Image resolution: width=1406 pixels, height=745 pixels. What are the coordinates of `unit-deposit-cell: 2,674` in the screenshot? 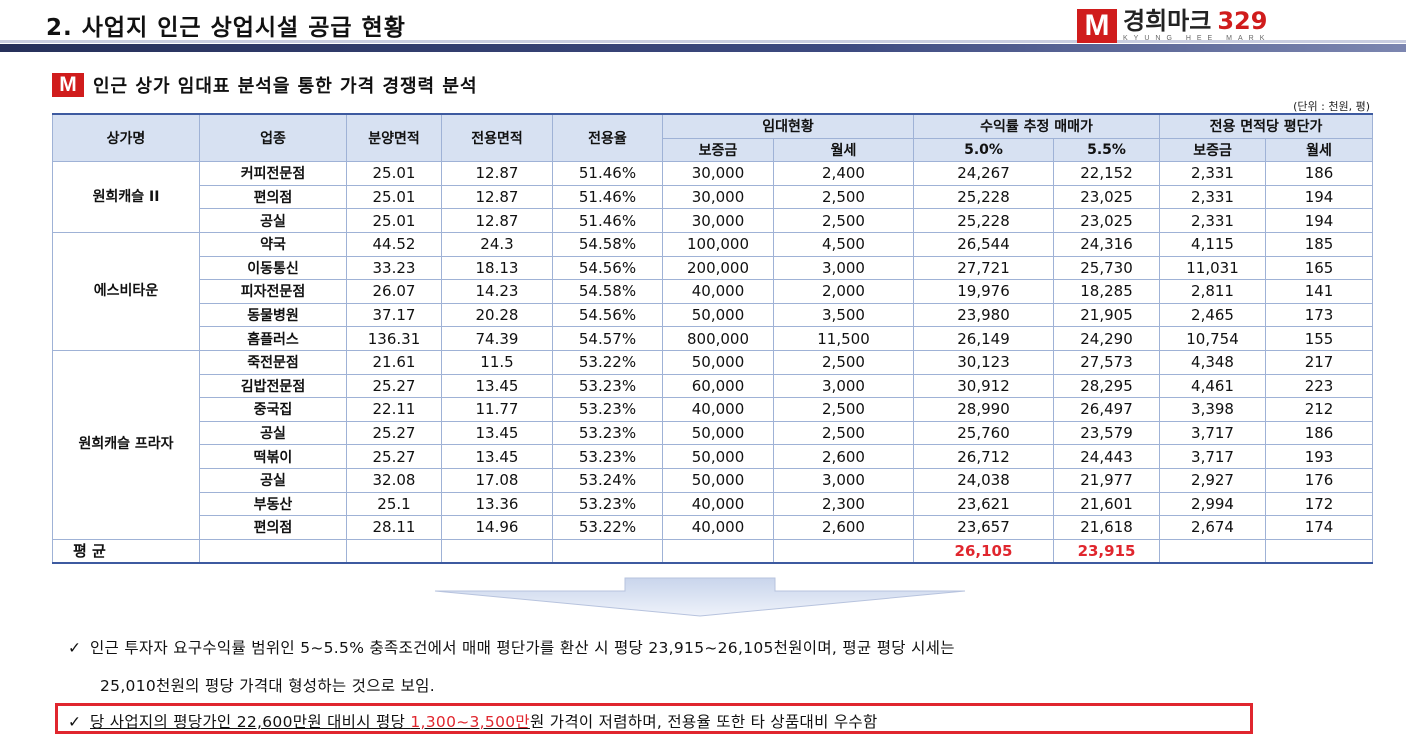 It's located at (1213, 527).